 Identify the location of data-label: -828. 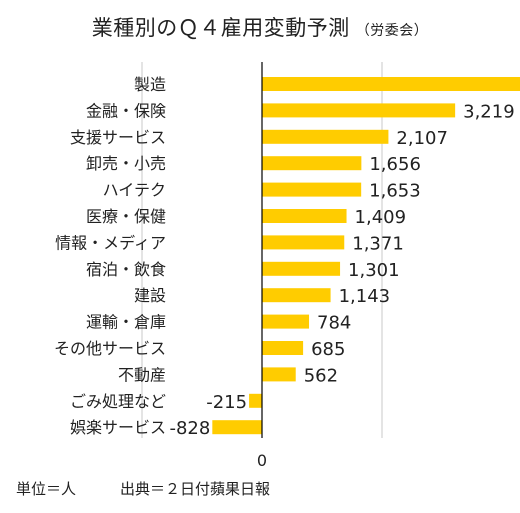
(189, 428).